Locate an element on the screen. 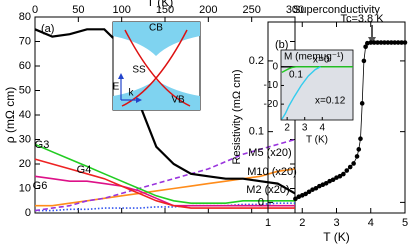  series-label: G3 is located at coordinates (42, 145).